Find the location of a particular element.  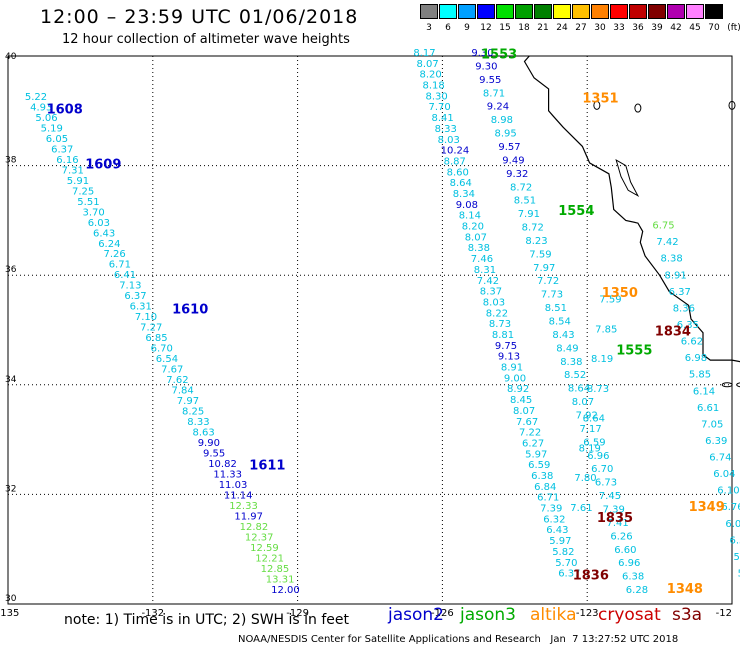

wave-height-value: 10.24 is located at coordinates (455, 151).